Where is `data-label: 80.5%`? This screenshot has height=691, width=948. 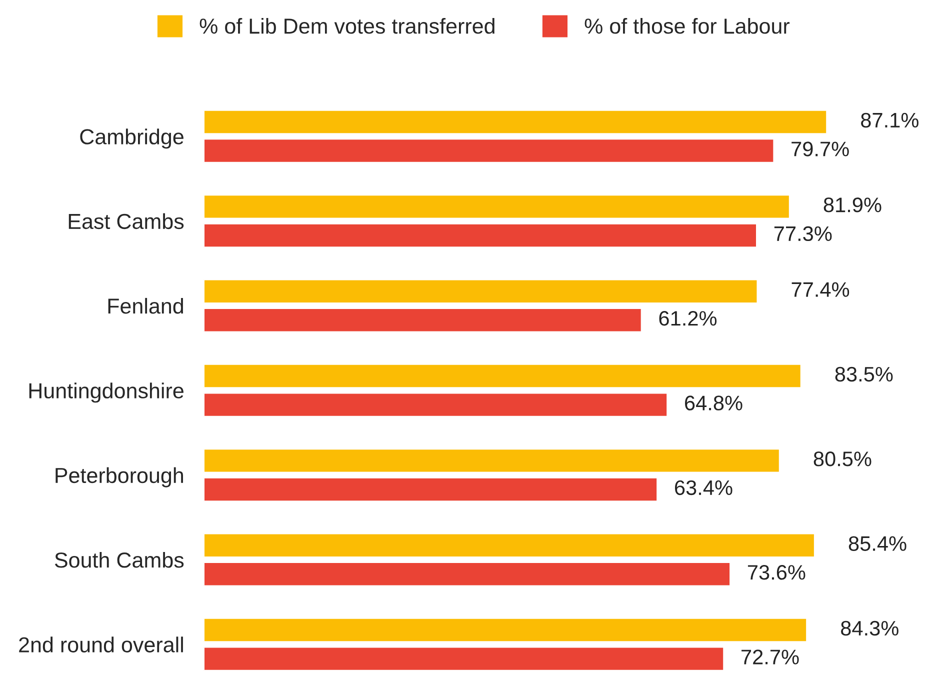 data-label: 80.5% is located at coordinates (843, 459).